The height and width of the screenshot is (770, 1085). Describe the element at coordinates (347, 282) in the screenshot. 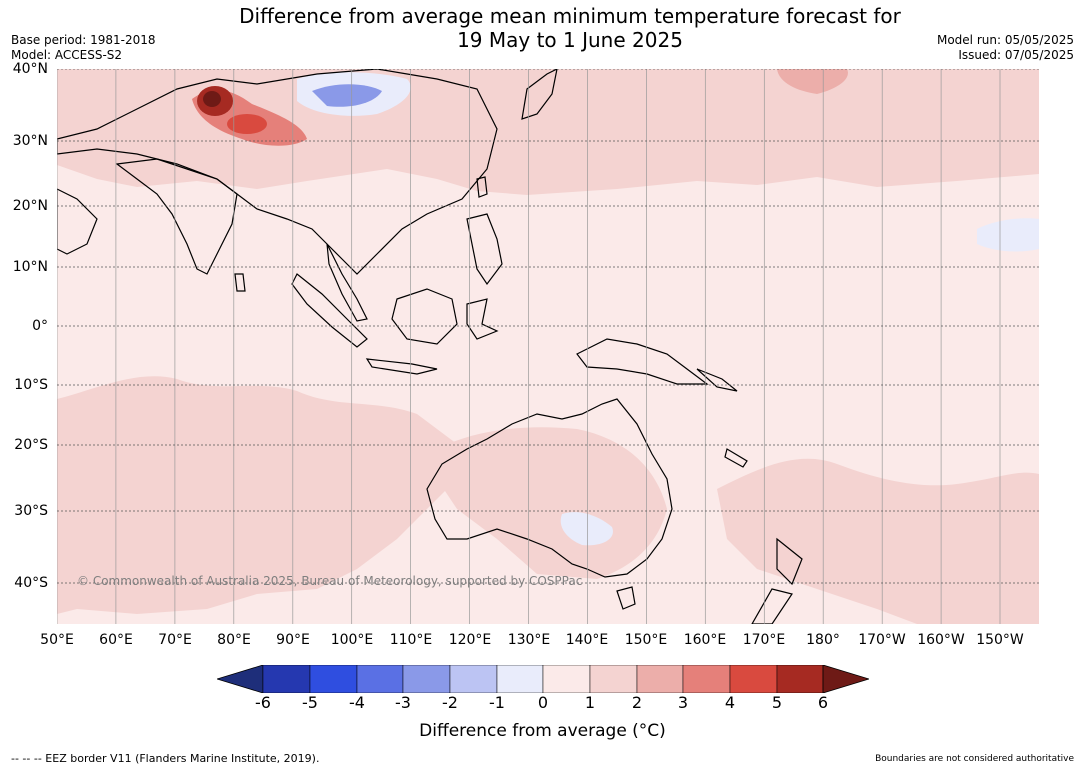

I see `malay-peninsula-outline` at that location.